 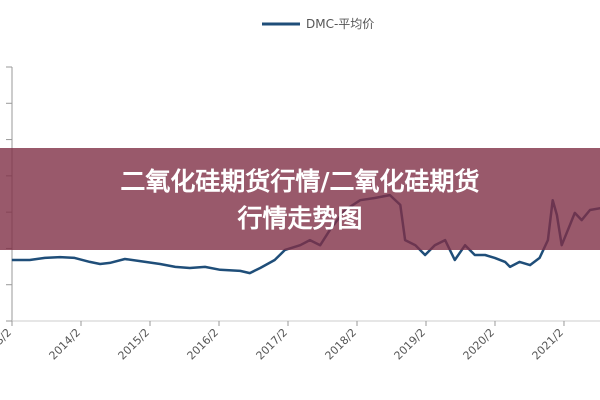 I want to click on x-tick-label: 2014/2, so click(x=65, y=344).